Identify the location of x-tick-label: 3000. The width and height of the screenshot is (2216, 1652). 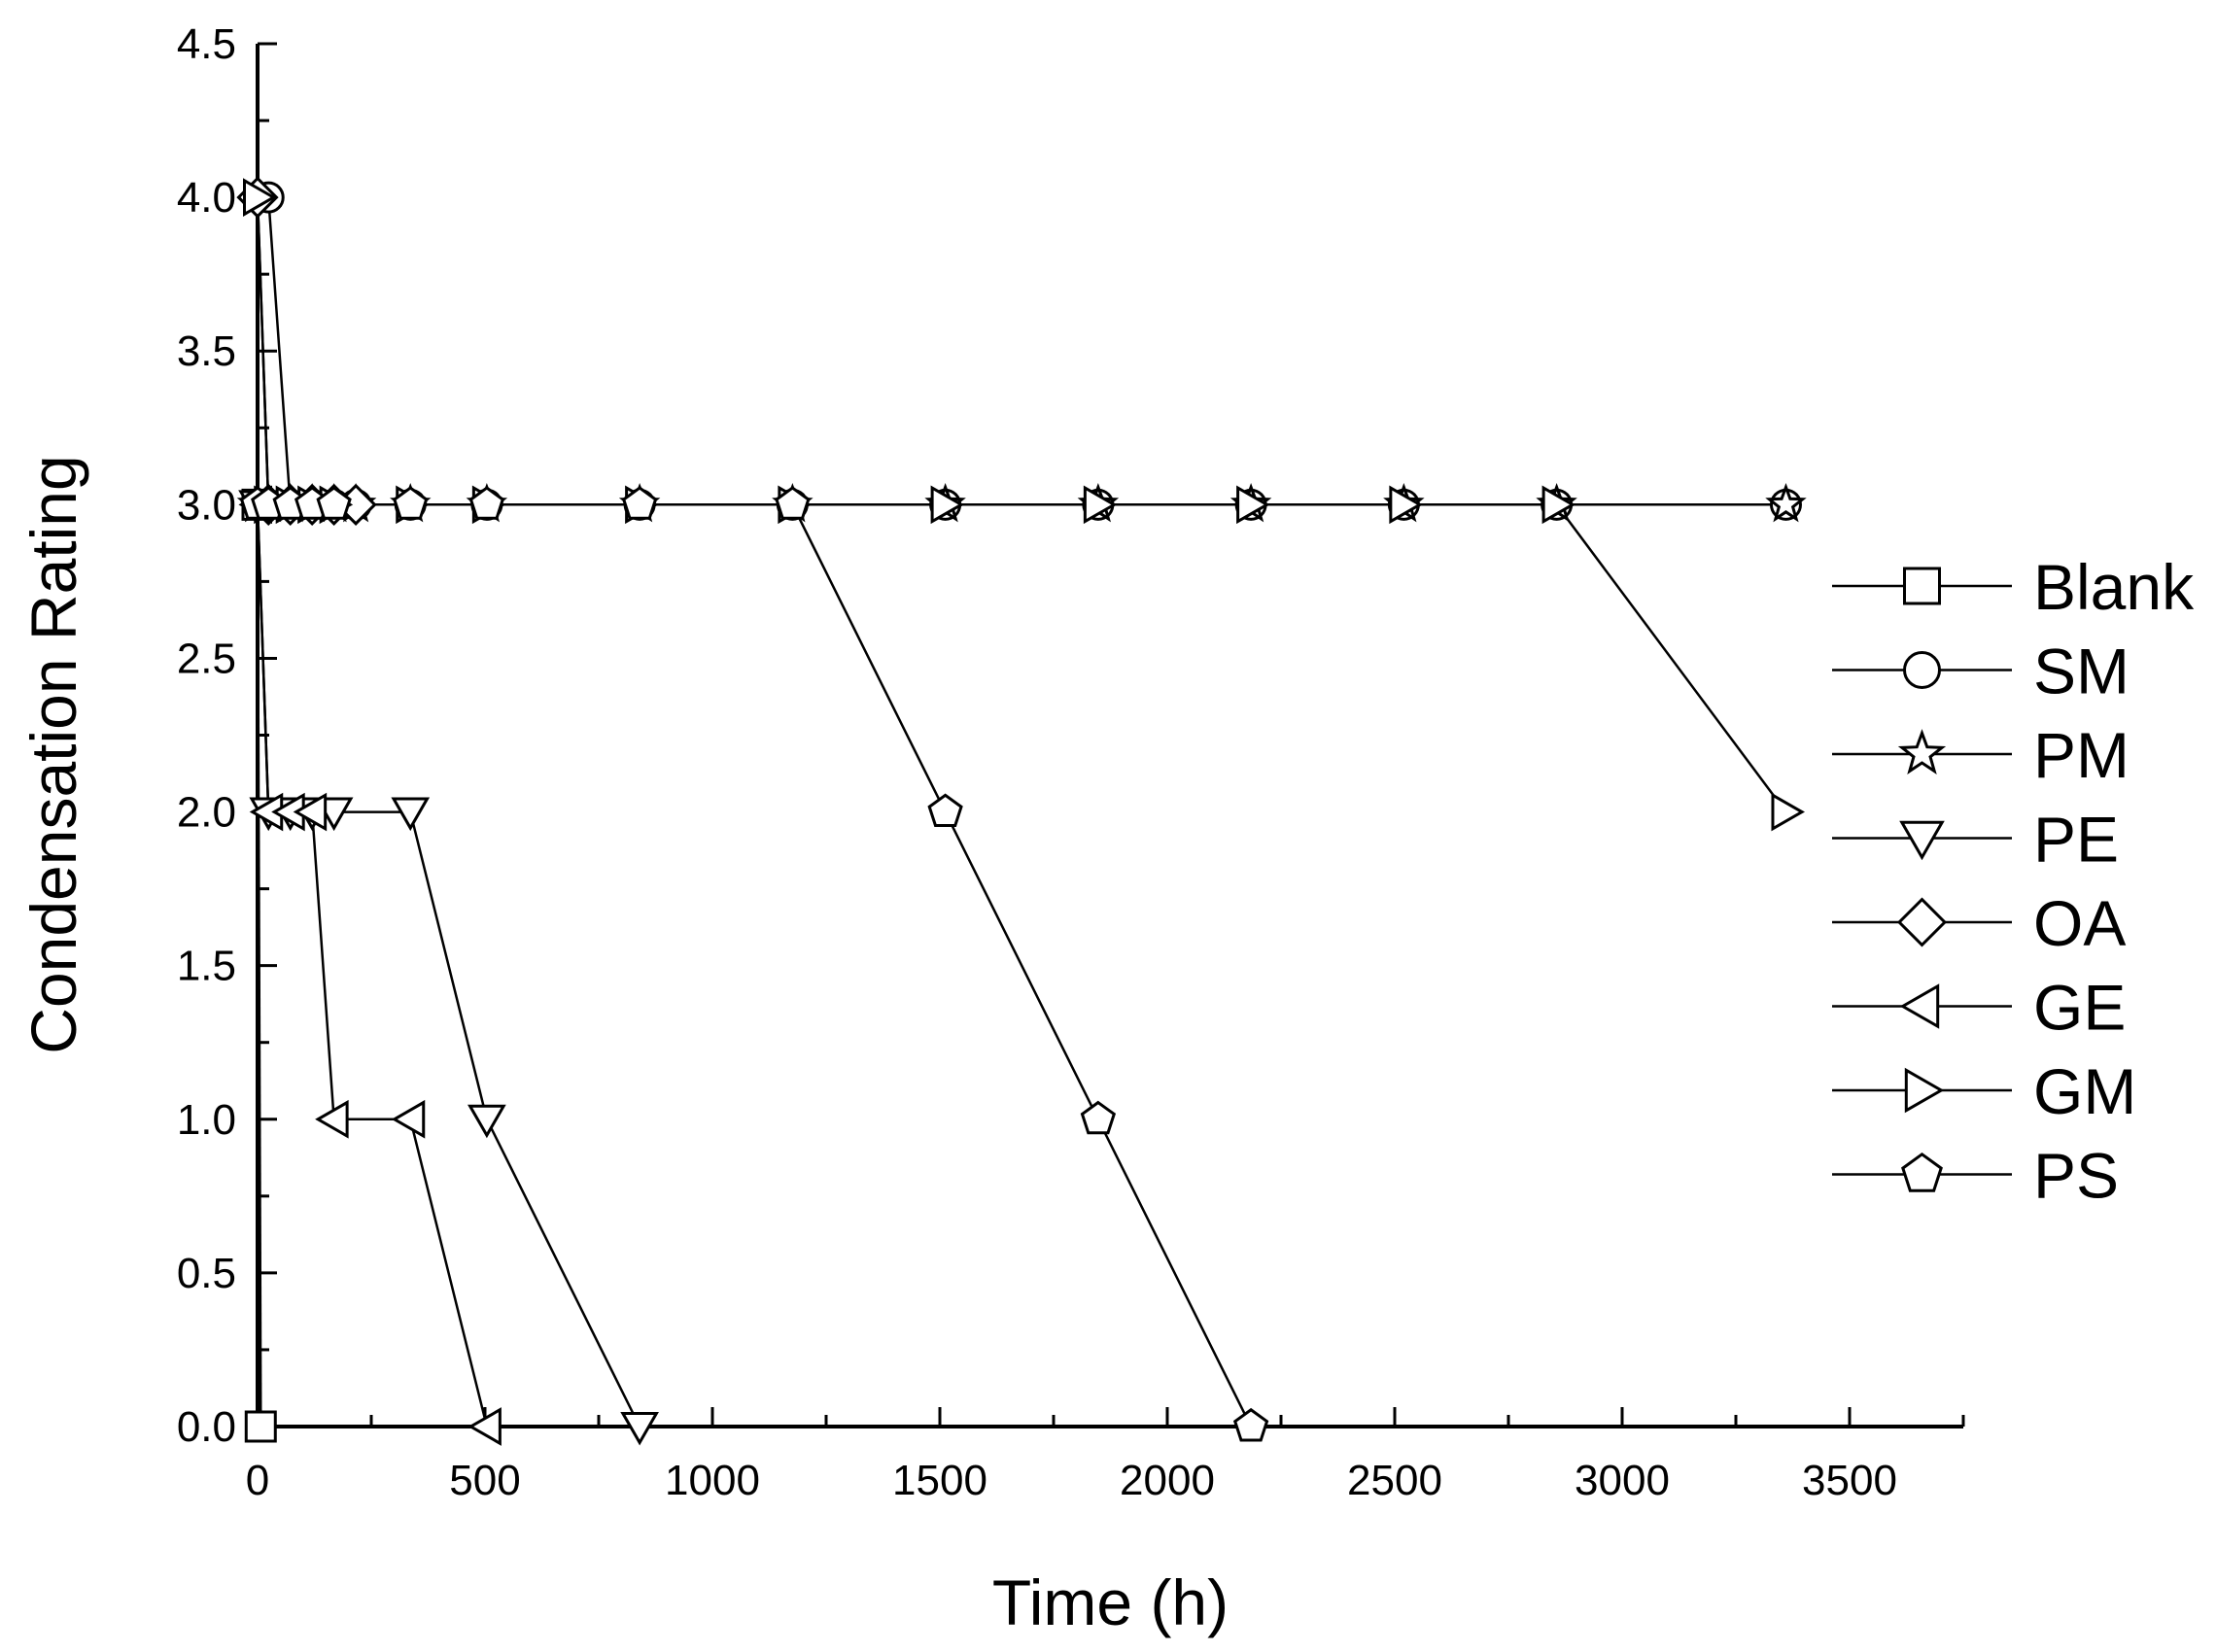
(1622, 1481).